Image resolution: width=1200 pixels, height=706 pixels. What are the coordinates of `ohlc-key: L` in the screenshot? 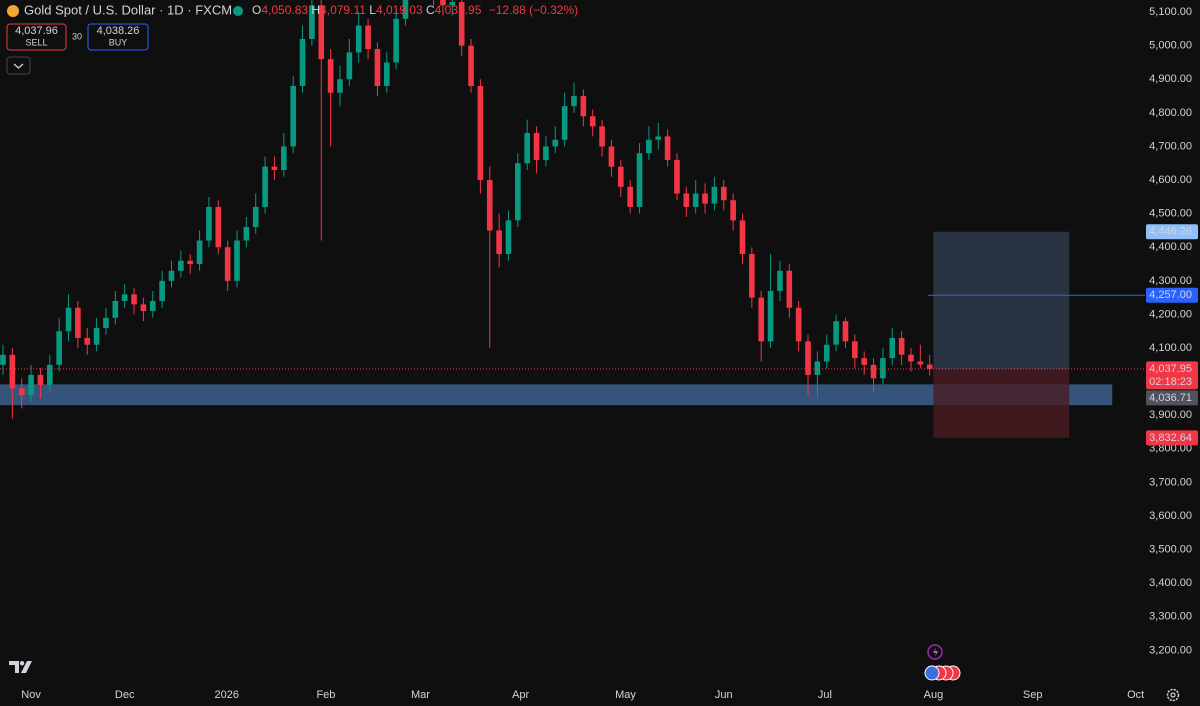 It's located at (372, 10).